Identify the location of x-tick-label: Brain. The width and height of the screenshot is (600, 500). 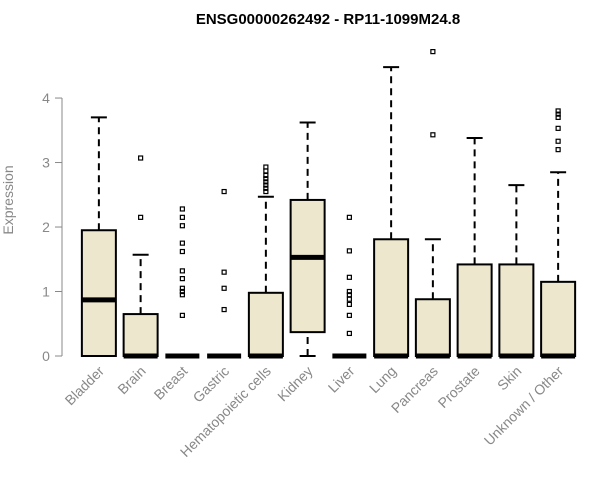
(131, 380).